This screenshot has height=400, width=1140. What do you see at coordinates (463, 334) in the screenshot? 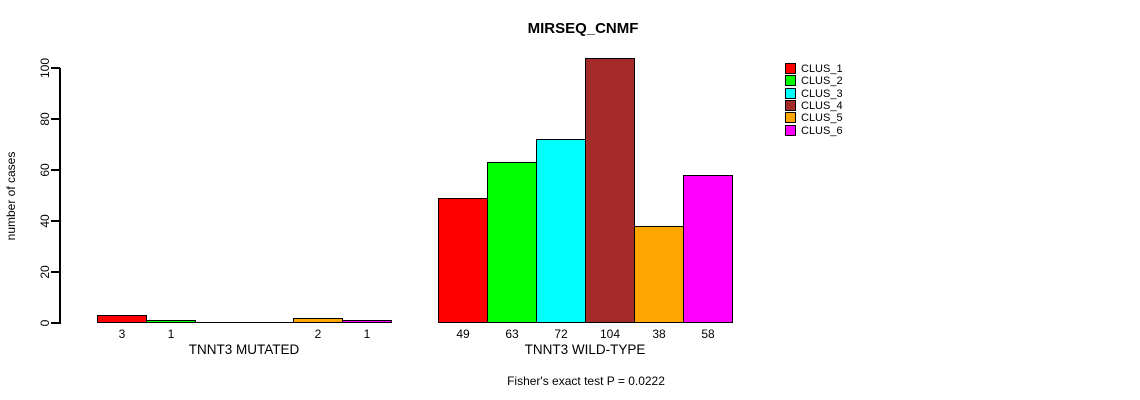
I see `bar-value-tnnt3-wild-type-clus-1: 49` at bounding box center [463, 334].